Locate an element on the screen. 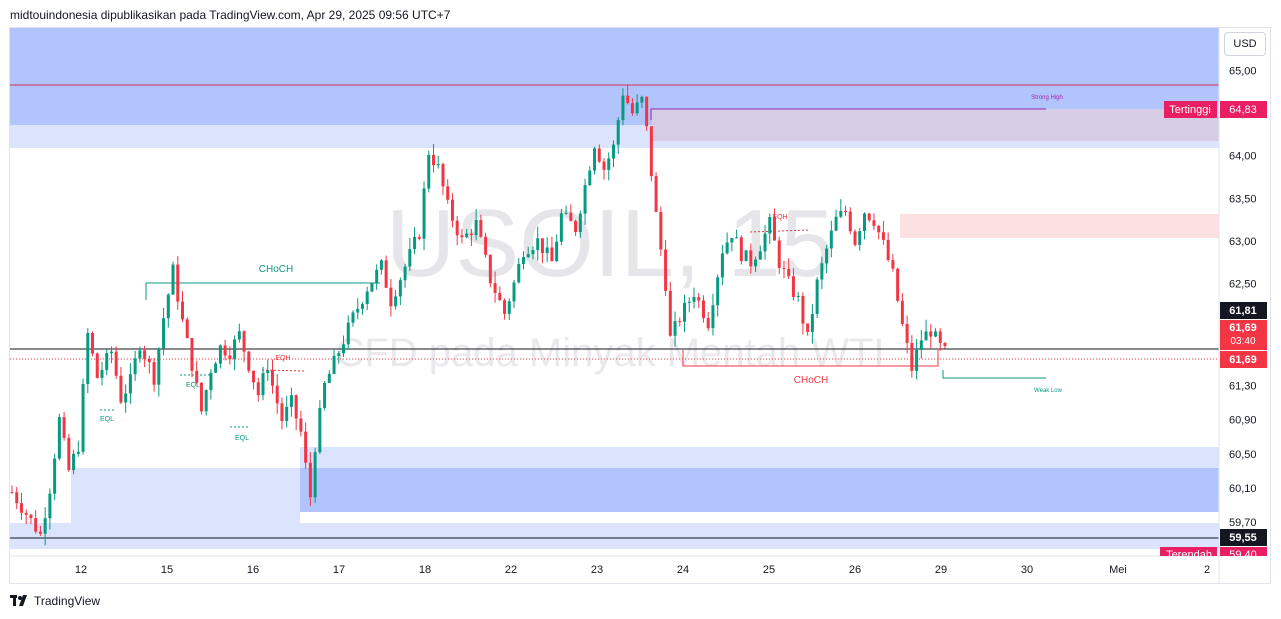 This screenshot has width=1281, height=619. eql-label-2: EQL is located at coordinates (193, 385).